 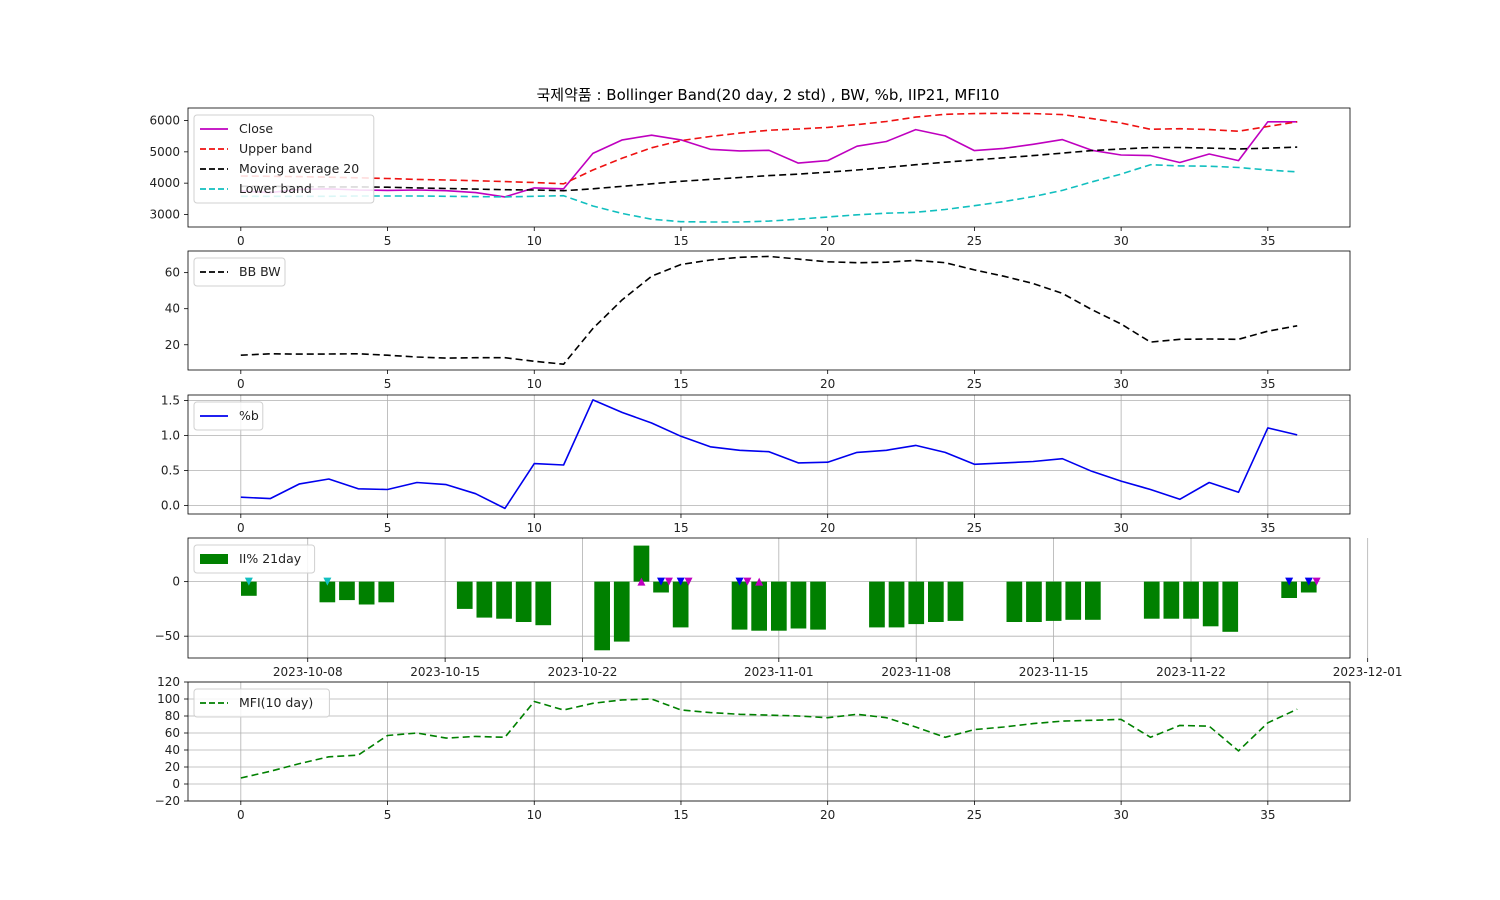 What do you see at coordinates (275, 148) in the screenshot?
I see `legend-label: Upper band` at bounding box center [275, 148].